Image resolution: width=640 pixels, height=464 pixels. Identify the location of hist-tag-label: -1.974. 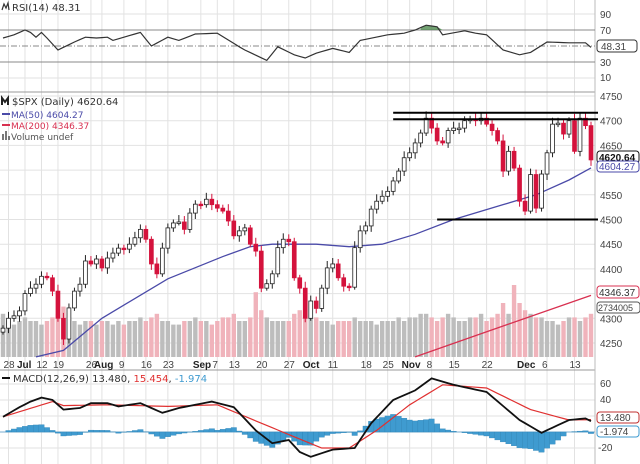
(614, 432).